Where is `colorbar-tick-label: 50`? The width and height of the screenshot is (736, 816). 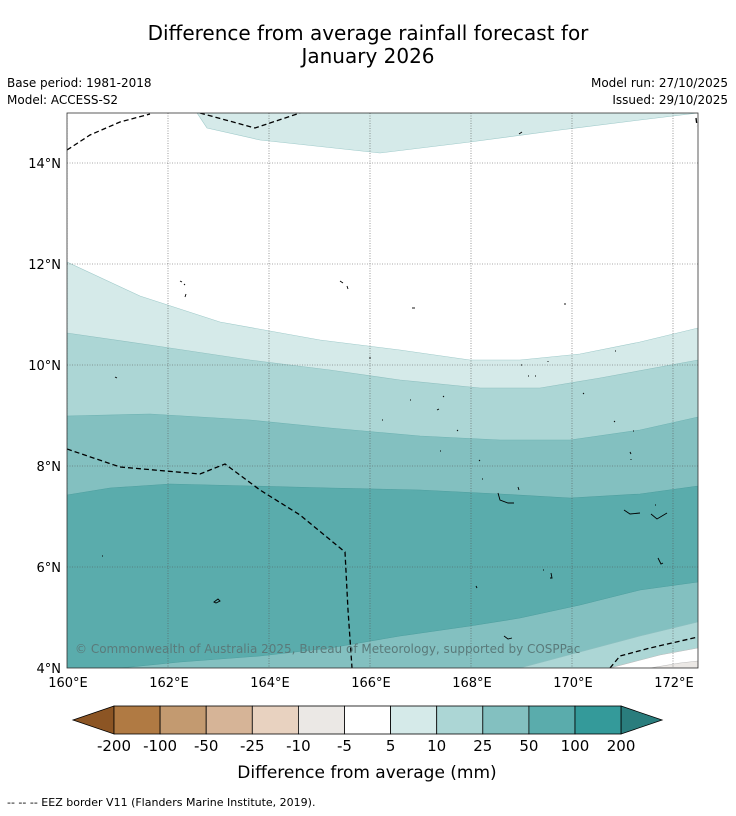
colorbar-tick-label: 50 is located at coordinates (528, 746).